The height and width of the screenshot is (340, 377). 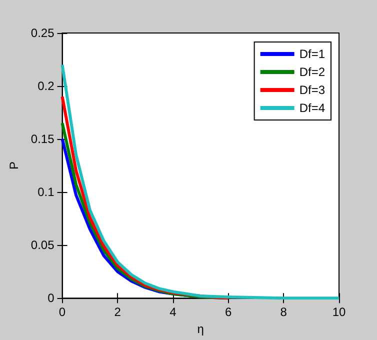 I want to click on legend-label: Df=1, so click(x=312, y=54).